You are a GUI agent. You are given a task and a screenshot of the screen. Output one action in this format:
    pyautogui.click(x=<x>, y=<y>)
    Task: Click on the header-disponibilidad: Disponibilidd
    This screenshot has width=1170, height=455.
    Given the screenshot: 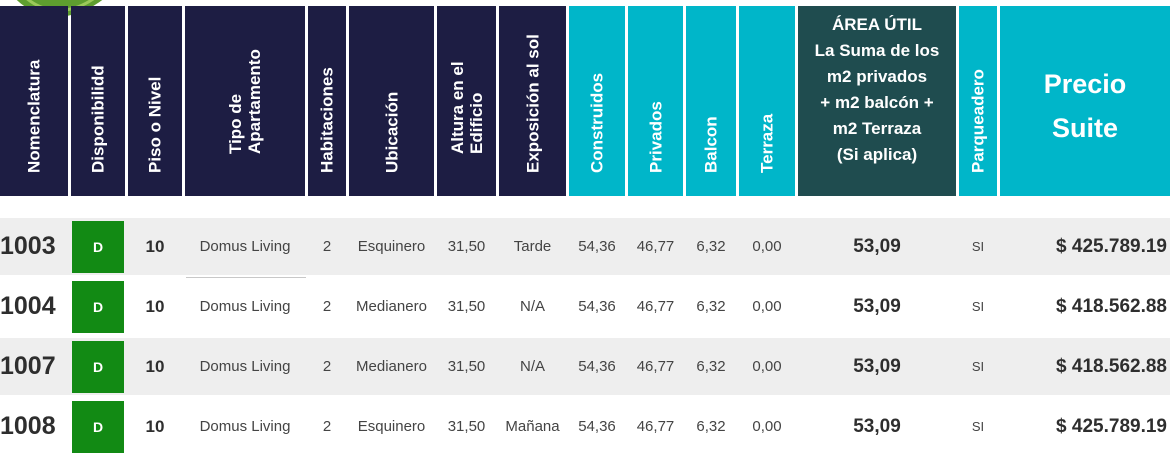 What is the action you would take?
    pyautogui.click(x=98, y=101)
    